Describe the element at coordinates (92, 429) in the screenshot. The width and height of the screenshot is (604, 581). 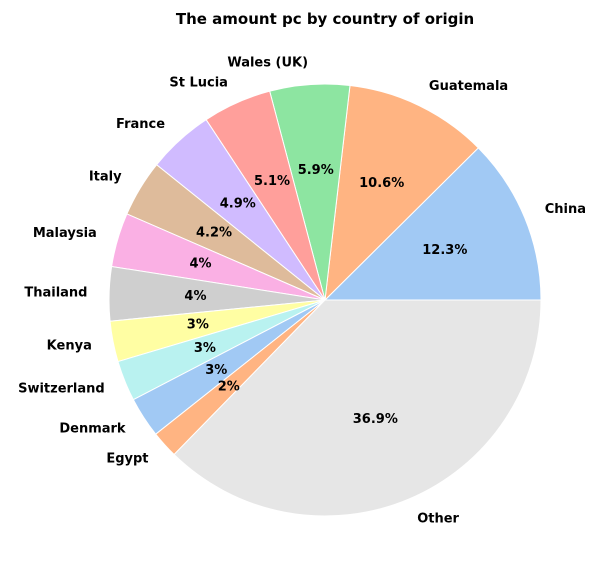
I see `category-label-denmark: Denmark` at that location.